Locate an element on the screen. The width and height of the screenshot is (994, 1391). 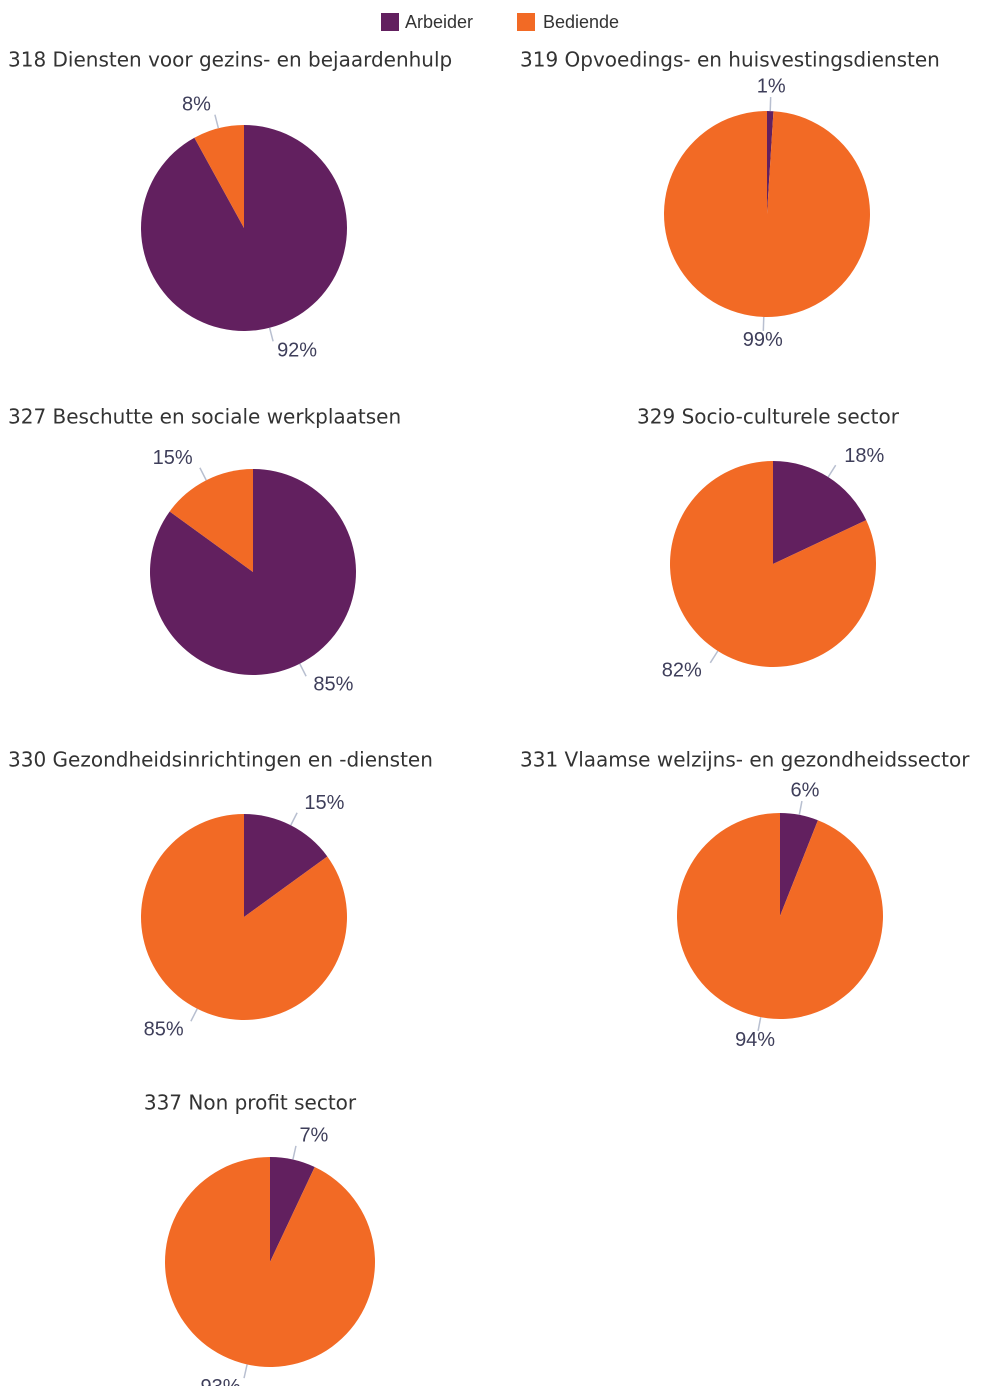
data-label: 82% is located at coordinates (682, 671).